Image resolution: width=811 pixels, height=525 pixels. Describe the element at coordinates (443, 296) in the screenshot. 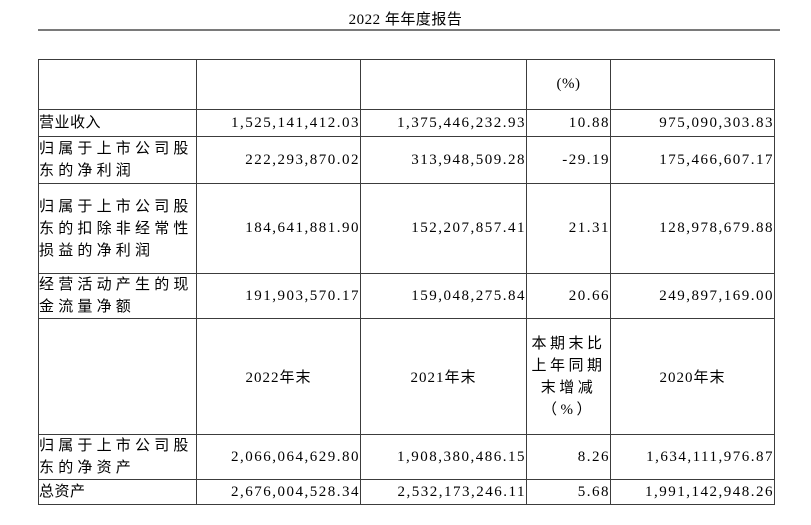

I see `value-2021-cell: 159,048,275.84` at that location.